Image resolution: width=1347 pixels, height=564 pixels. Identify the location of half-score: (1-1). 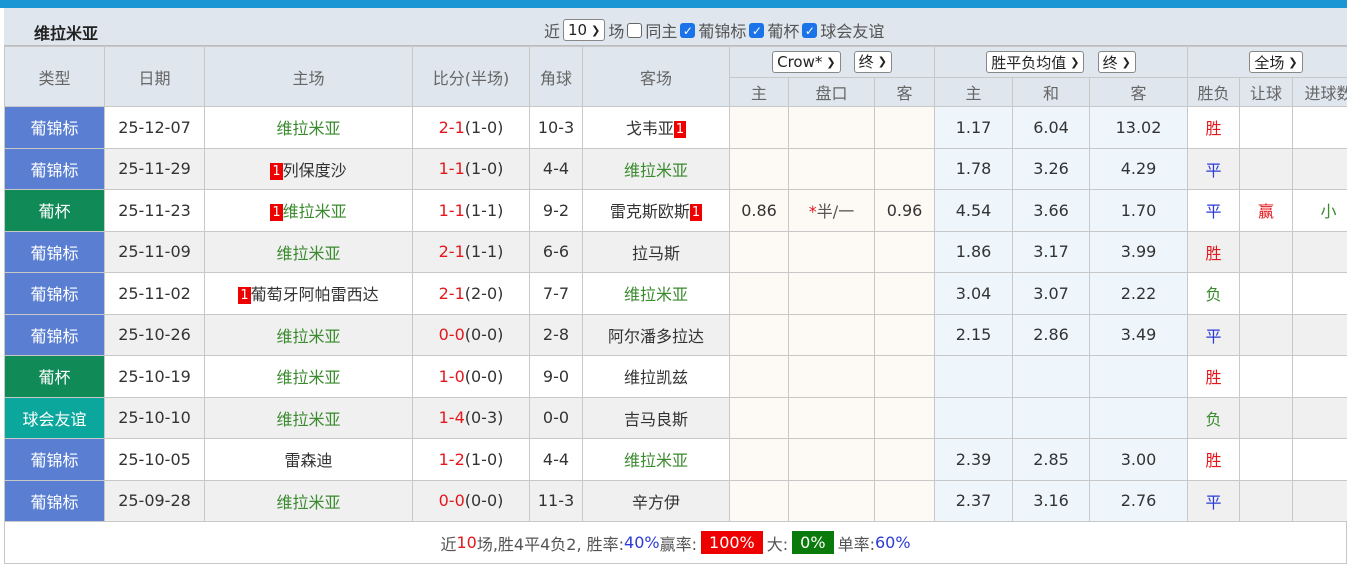
(484, 210).